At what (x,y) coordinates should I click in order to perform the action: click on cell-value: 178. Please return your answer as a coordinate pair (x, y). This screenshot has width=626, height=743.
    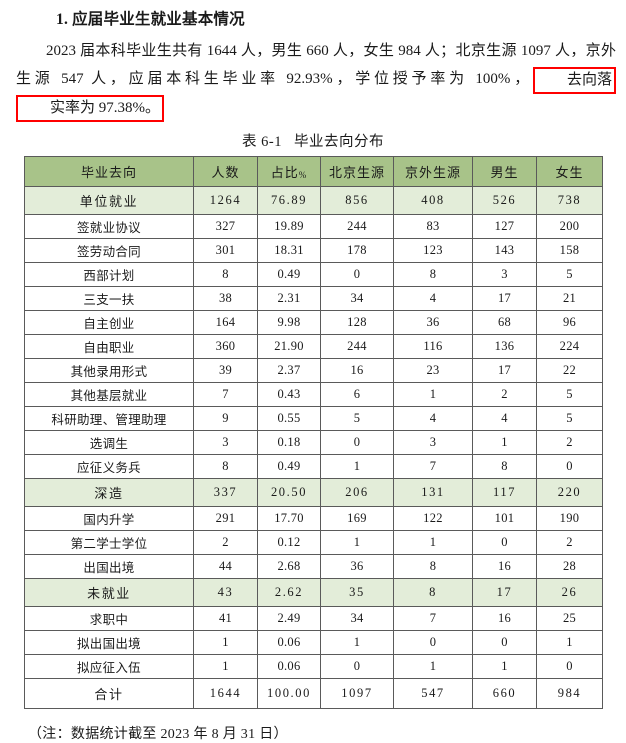
    Looking at the image, I should click on (357, 251).